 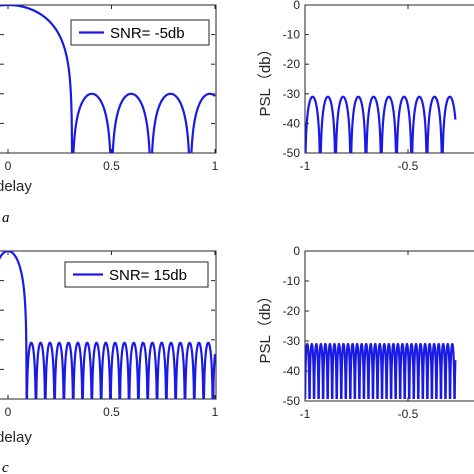 What do you see at coordinates (108, 79) in the screenshot?
I see `series-line-snr-minus5` at bounding box center [108, 79].